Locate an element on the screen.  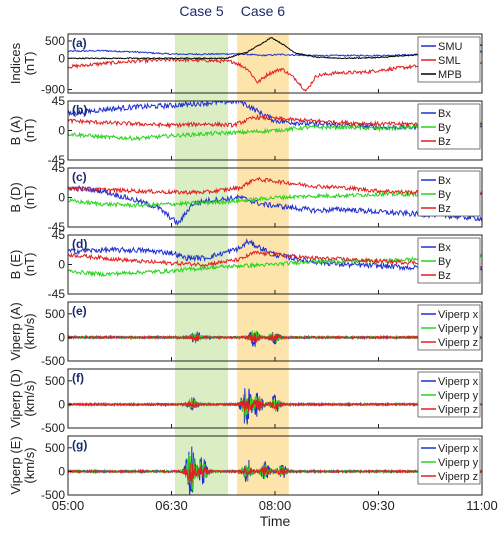
x-tick-label: 09:30 is located at coordinates (378, 505).